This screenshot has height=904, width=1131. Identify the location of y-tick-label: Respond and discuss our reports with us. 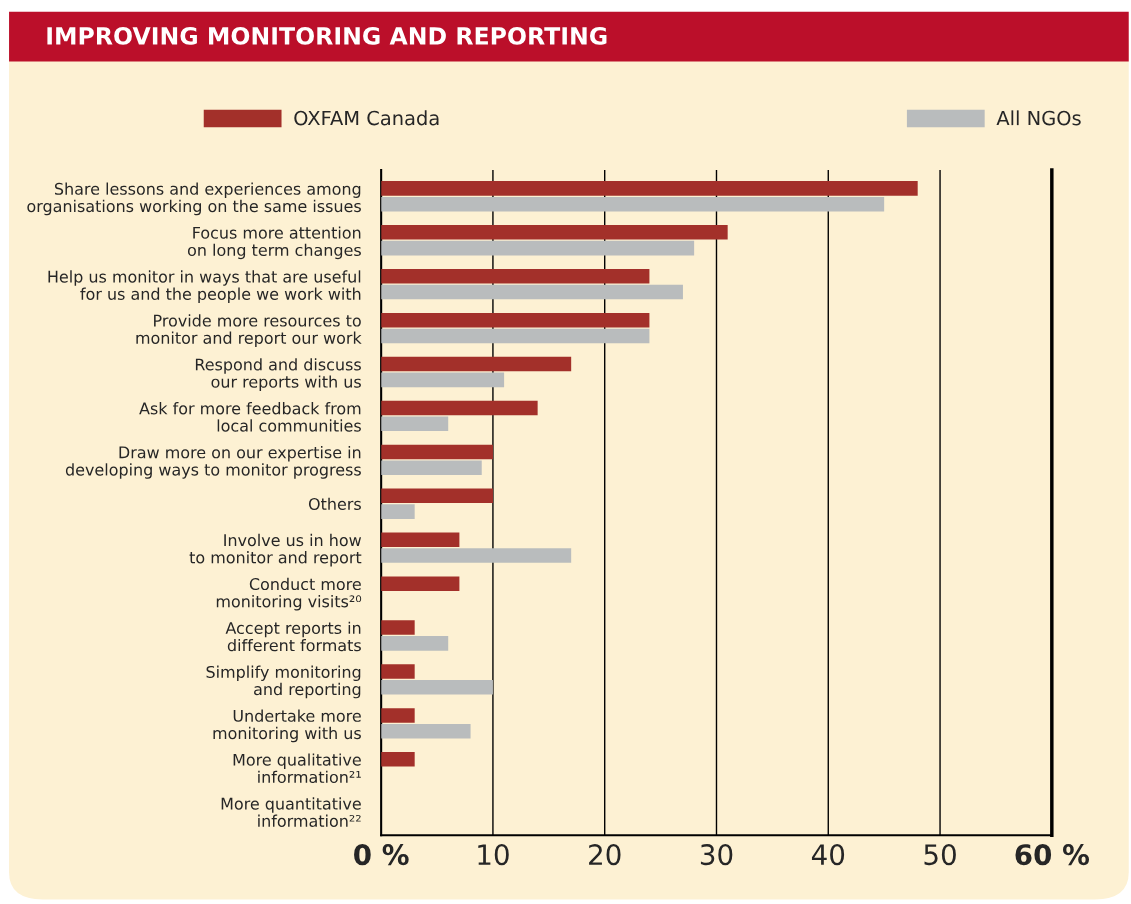
(278, 374).